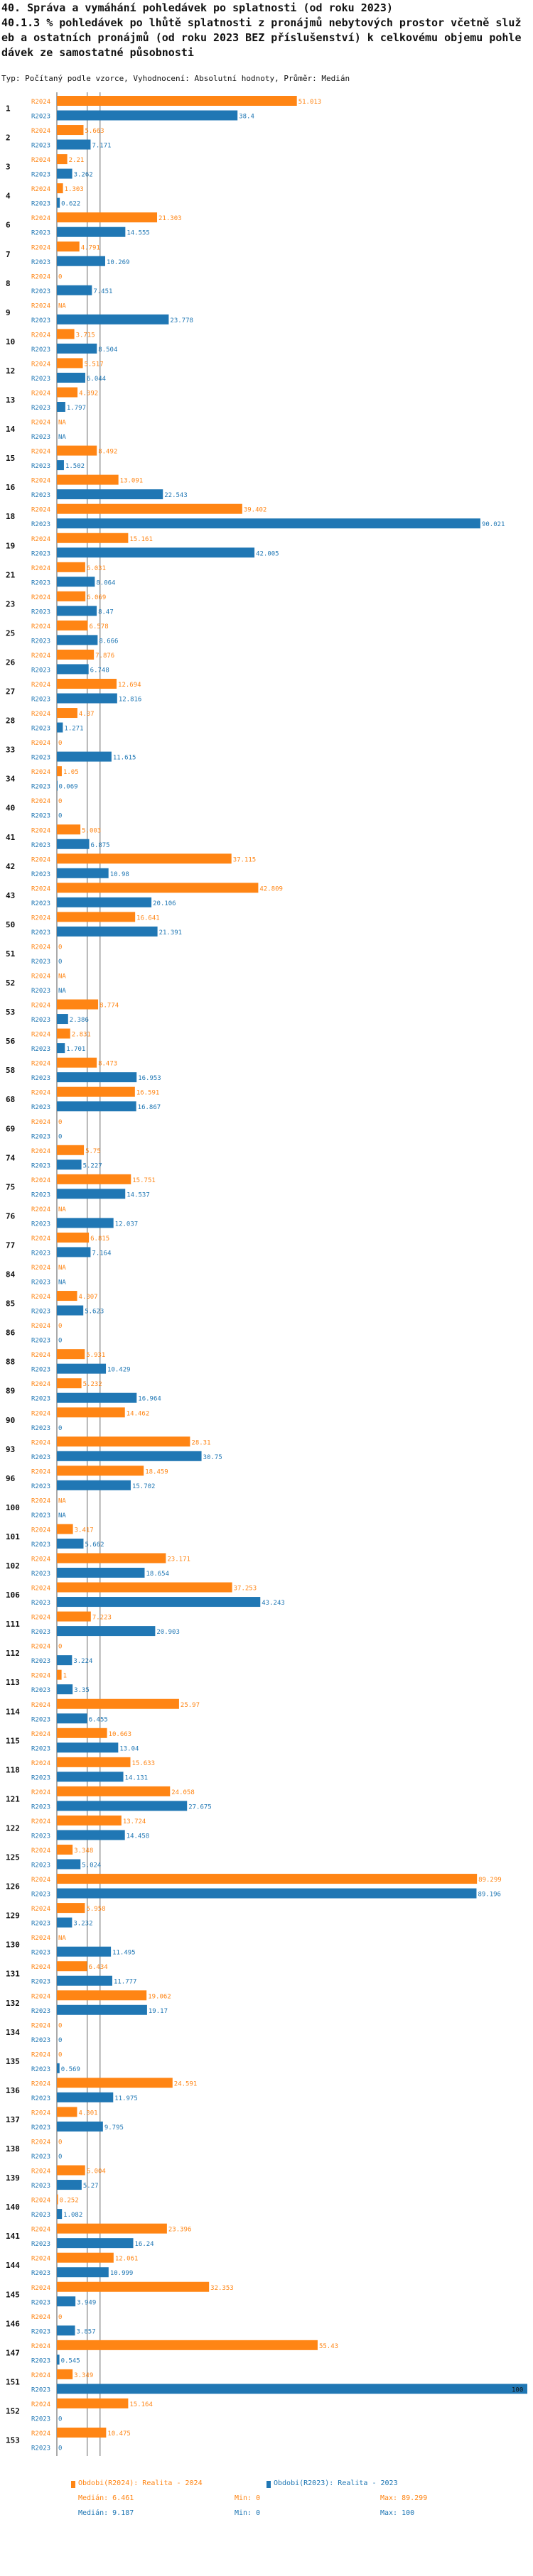  I want to click on row-label: 118, so click(13, 1769).